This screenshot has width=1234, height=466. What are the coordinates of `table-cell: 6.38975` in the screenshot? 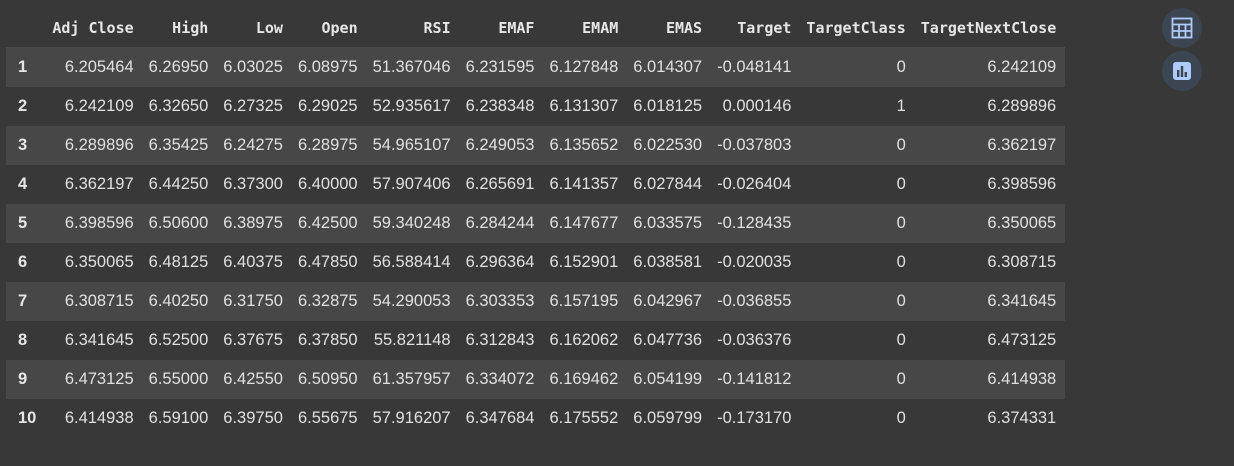 It's located at (253, 223).